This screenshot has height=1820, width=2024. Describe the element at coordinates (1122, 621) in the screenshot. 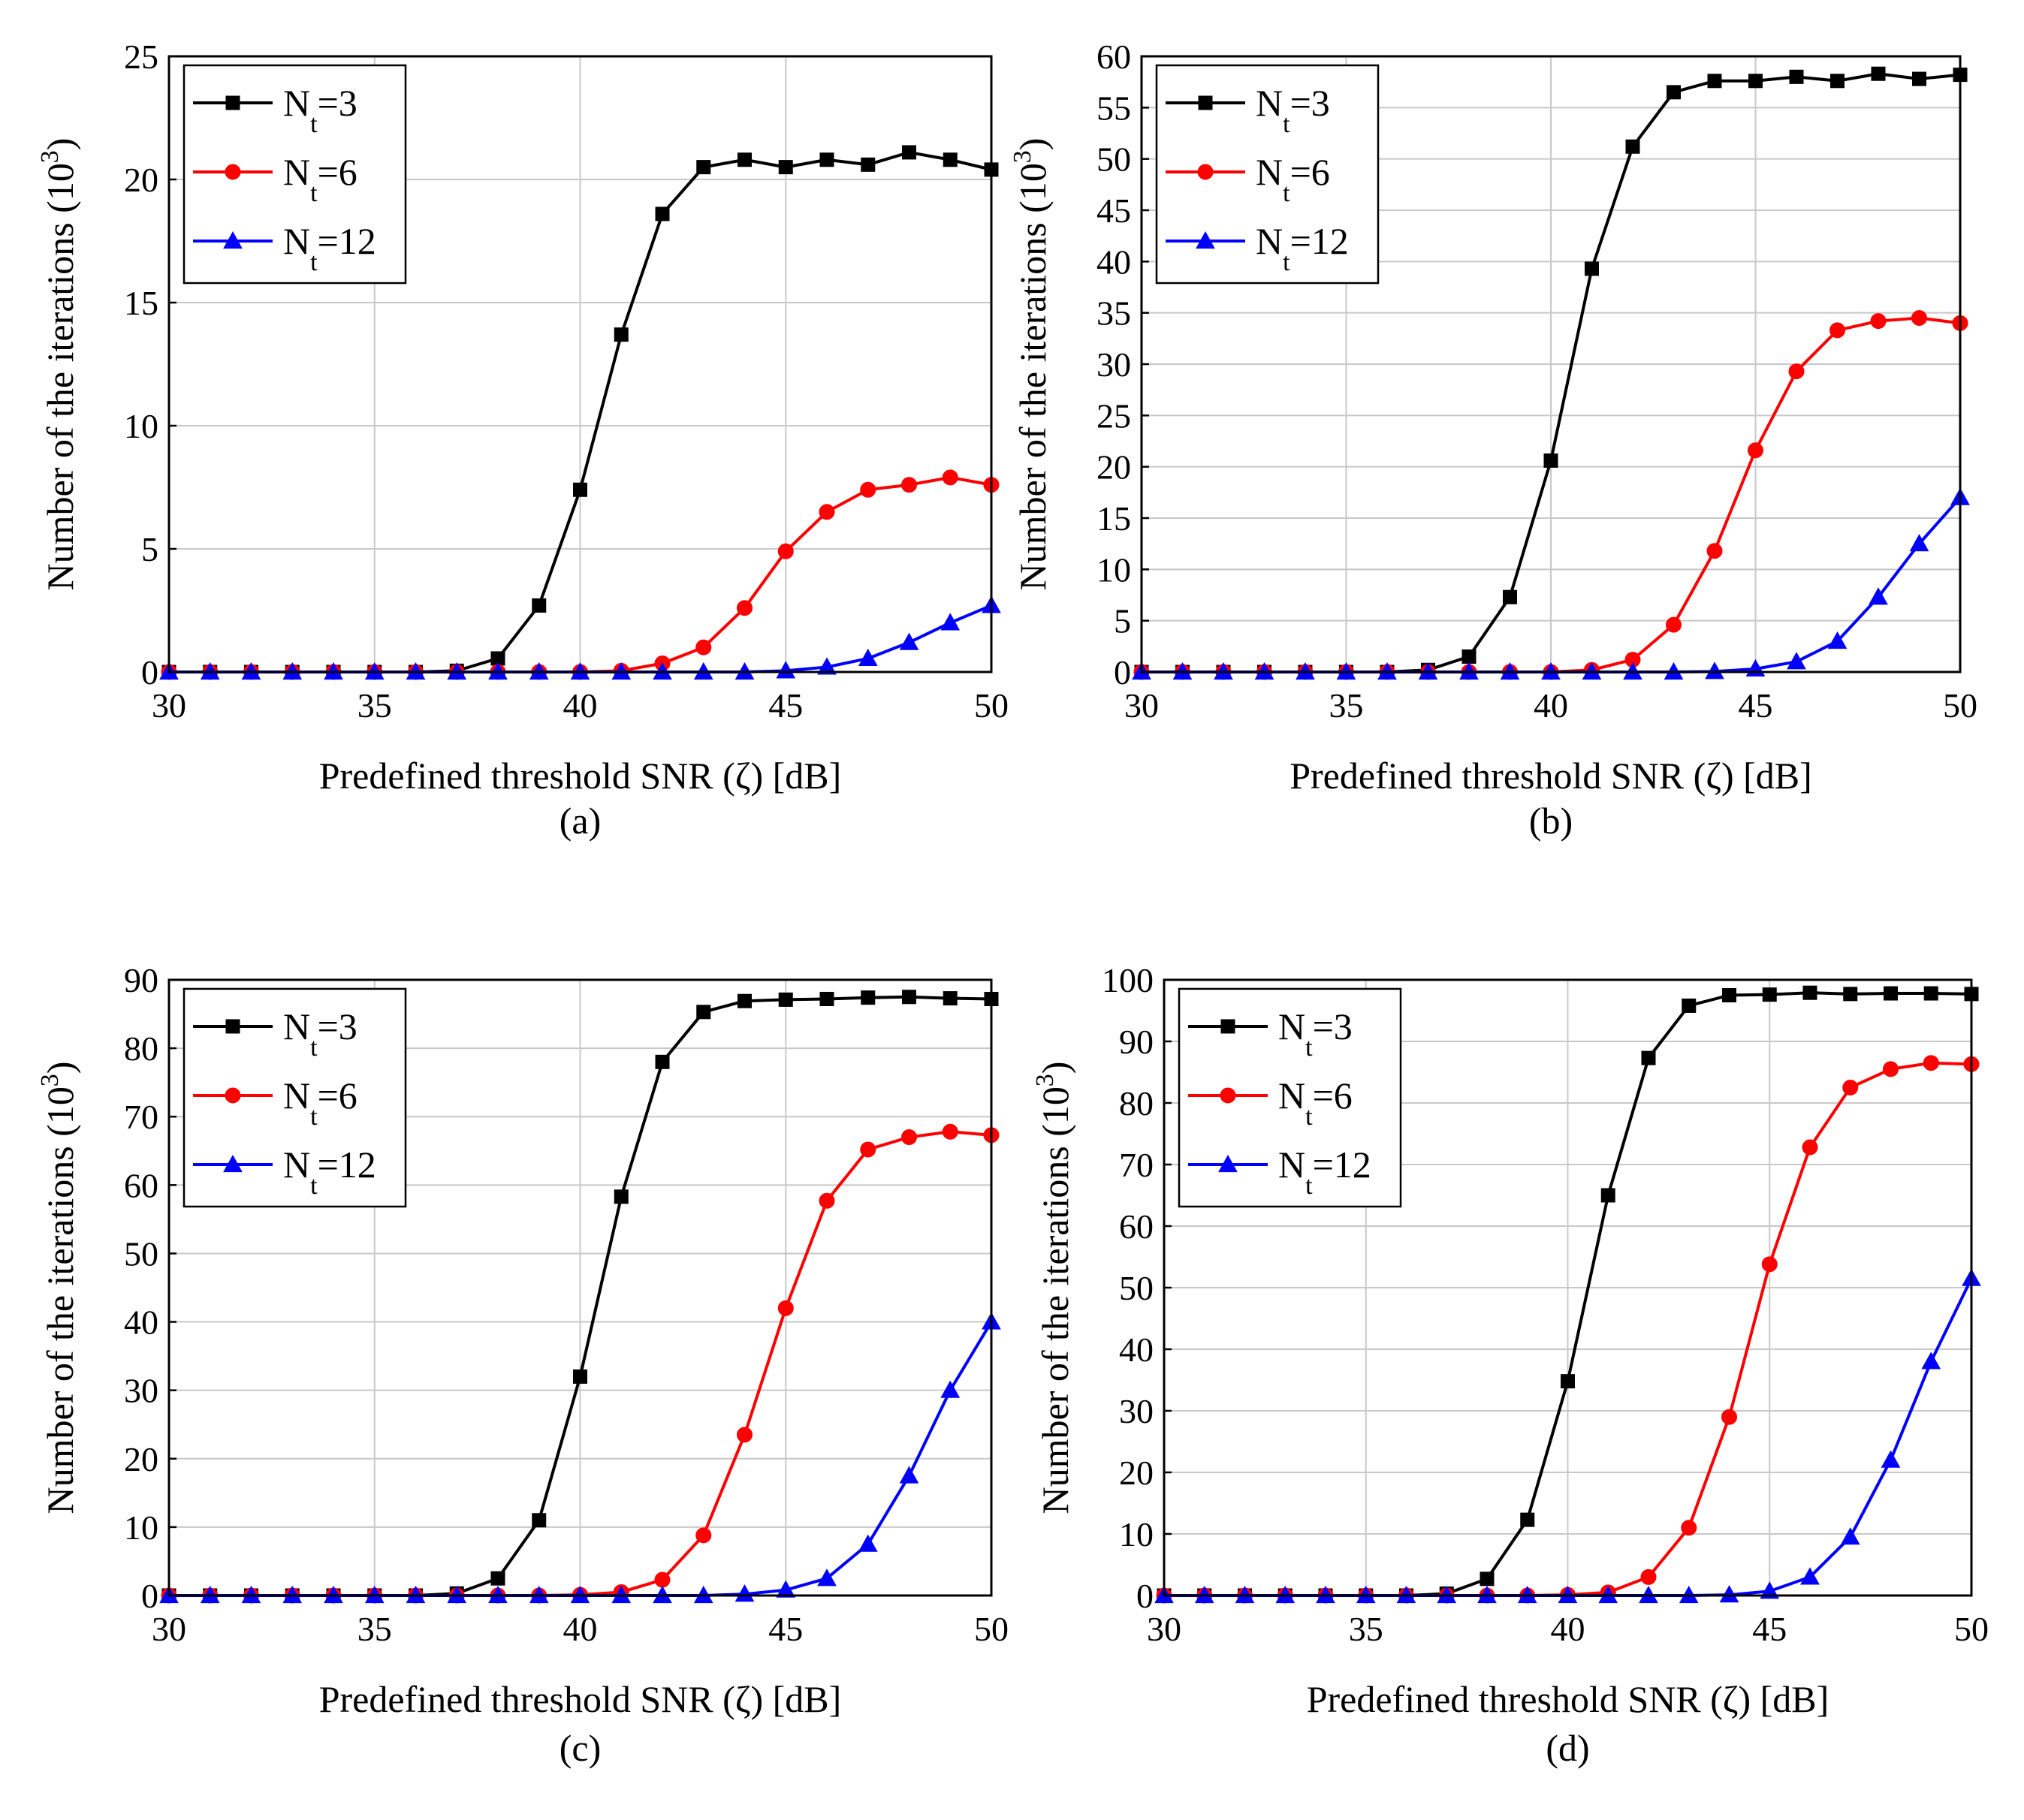

I see `y-tick-label: 5` at that location.